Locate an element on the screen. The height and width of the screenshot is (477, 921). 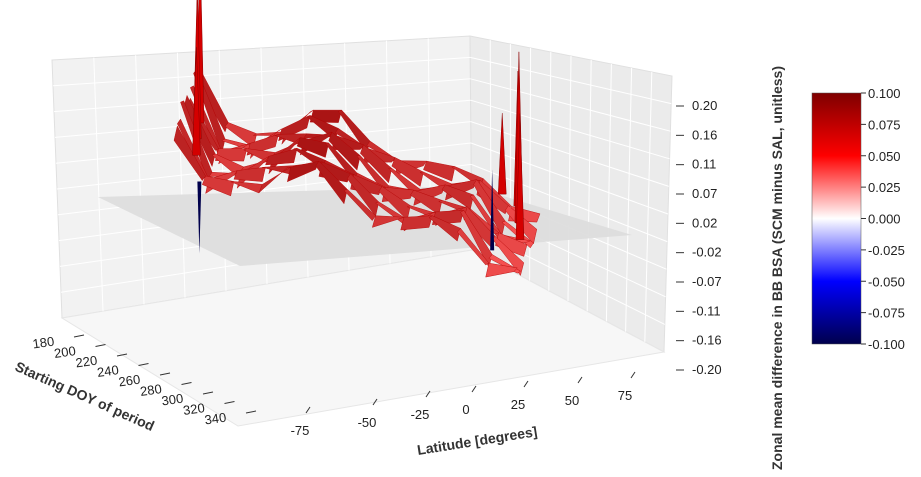
latitude-tick-label: 75 is located at coordinates (625, 395).